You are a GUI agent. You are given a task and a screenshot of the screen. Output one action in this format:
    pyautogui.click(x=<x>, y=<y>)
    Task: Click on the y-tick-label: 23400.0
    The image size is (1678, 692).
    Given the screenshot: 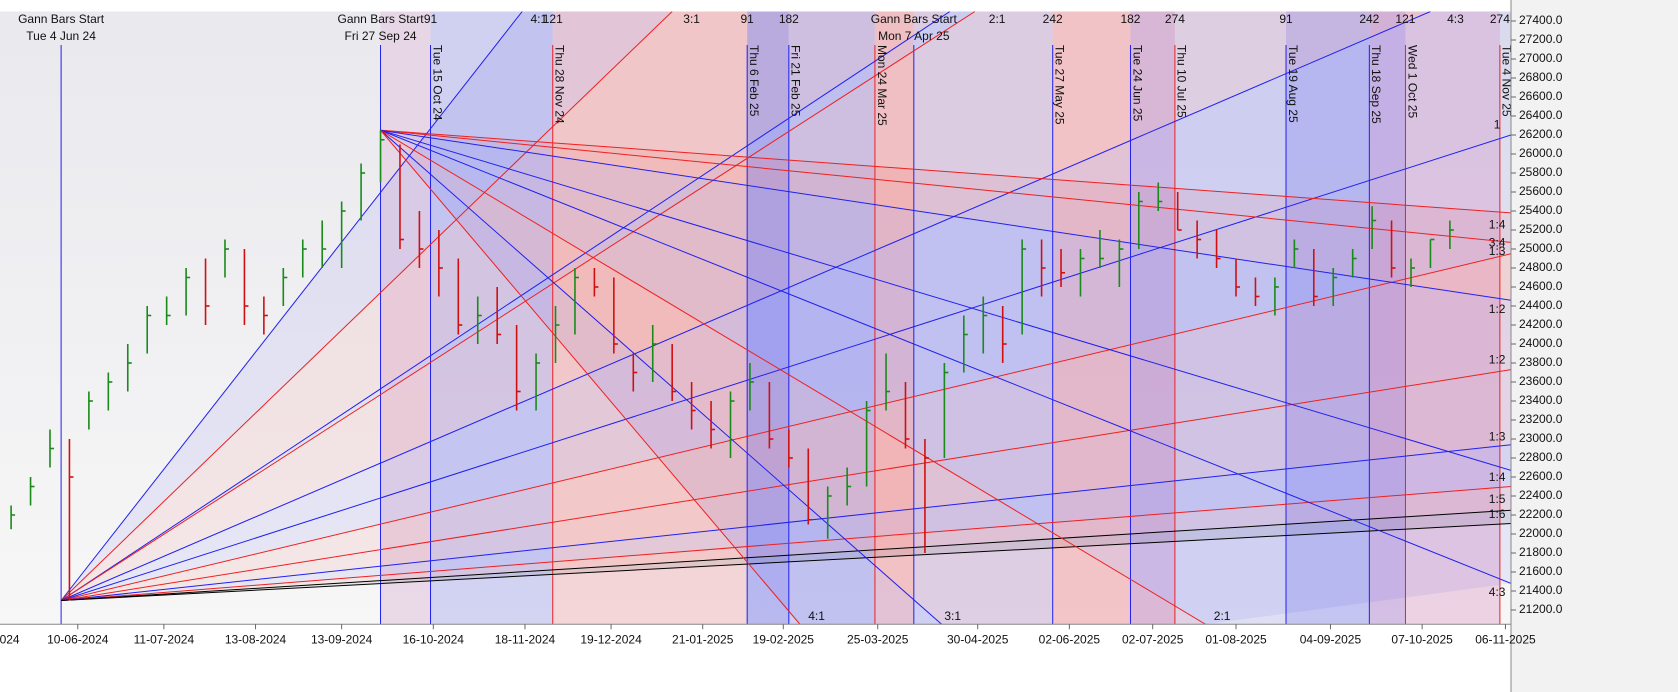 What is the action you would take?
    pyautogui.click(x=1541, y=400)
    